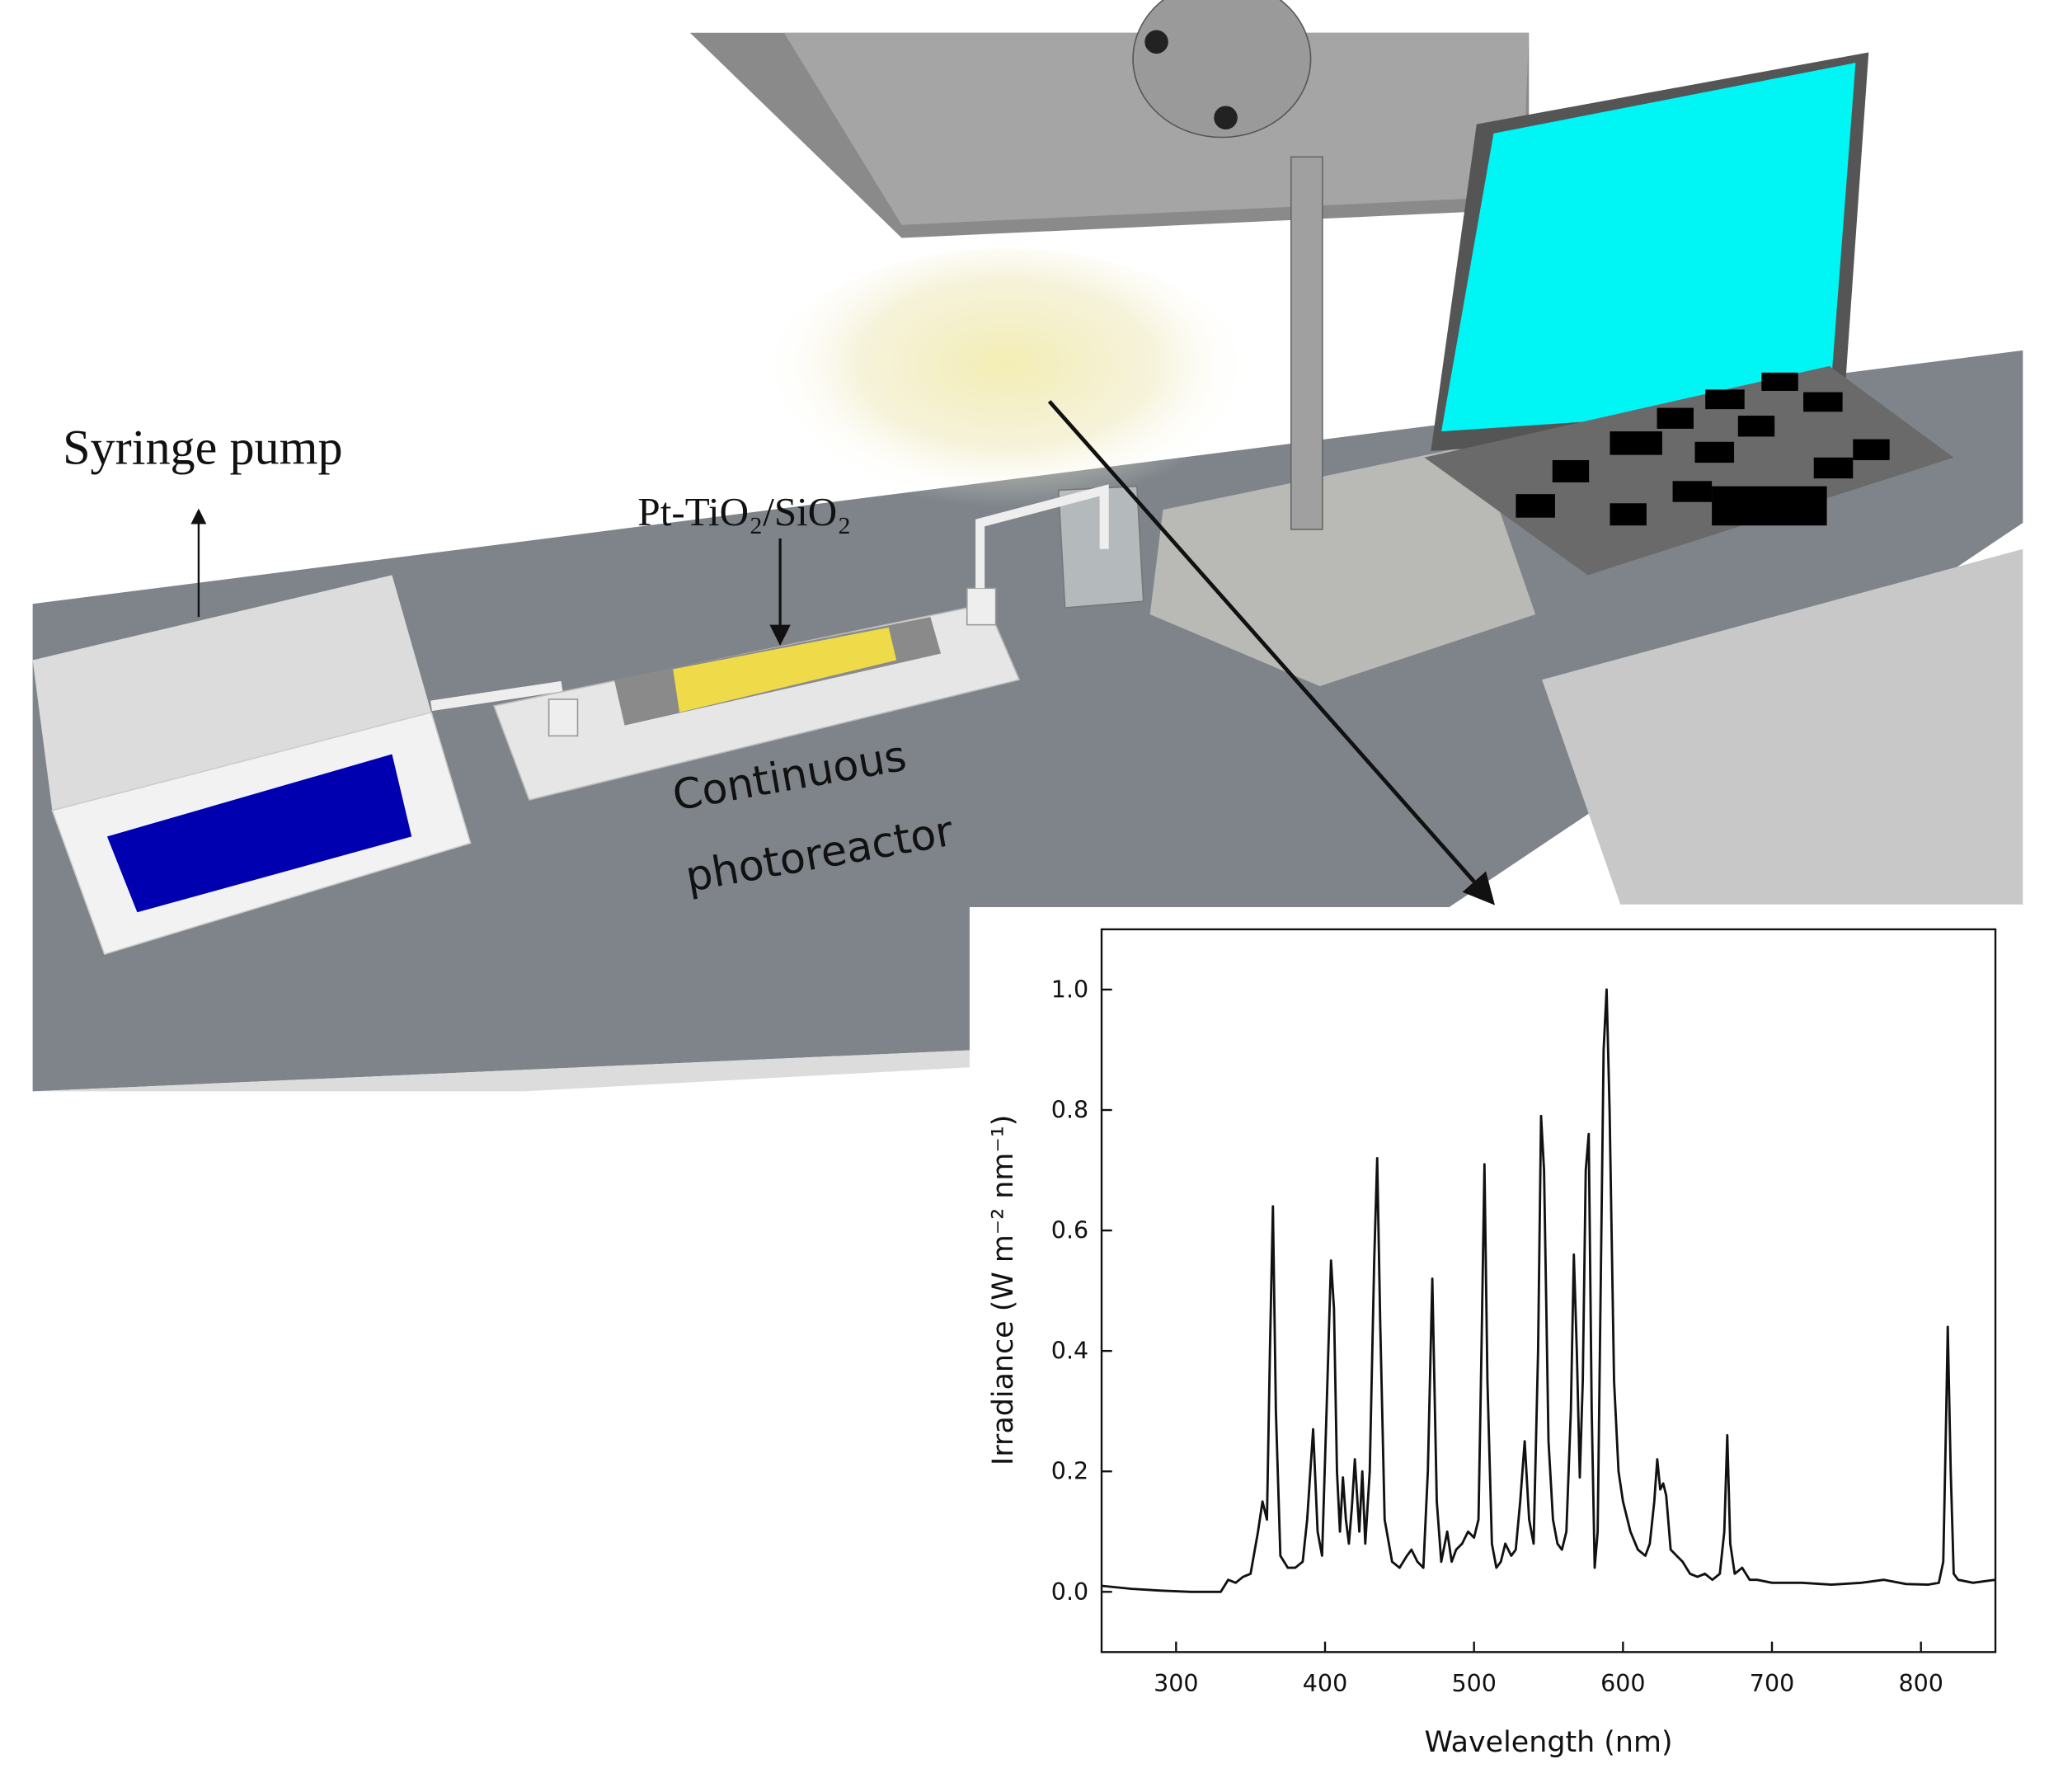 The height and width of the screenshot is (1792, 2049). Describe the element at coordinates (1648, 248) in the screenshot. I see `laptop-screen` at that location.